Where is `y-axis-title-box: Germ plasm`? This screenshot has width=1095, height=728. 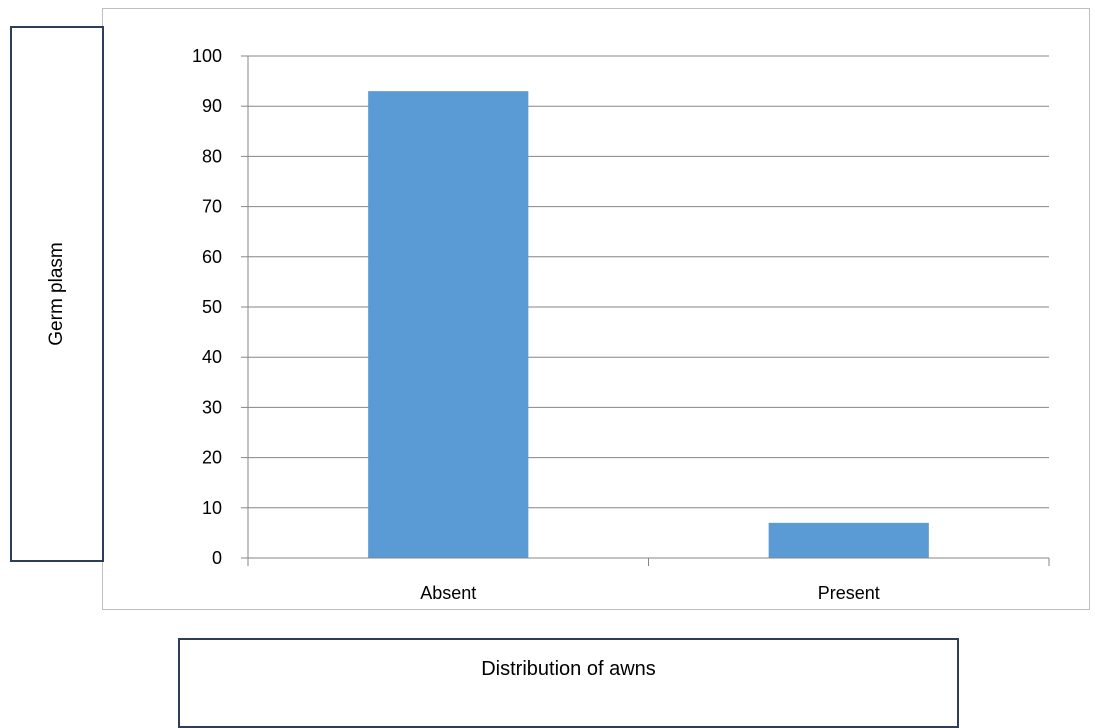
y-axis-title-box: Germ plasm is located at coordinates (57, 294).